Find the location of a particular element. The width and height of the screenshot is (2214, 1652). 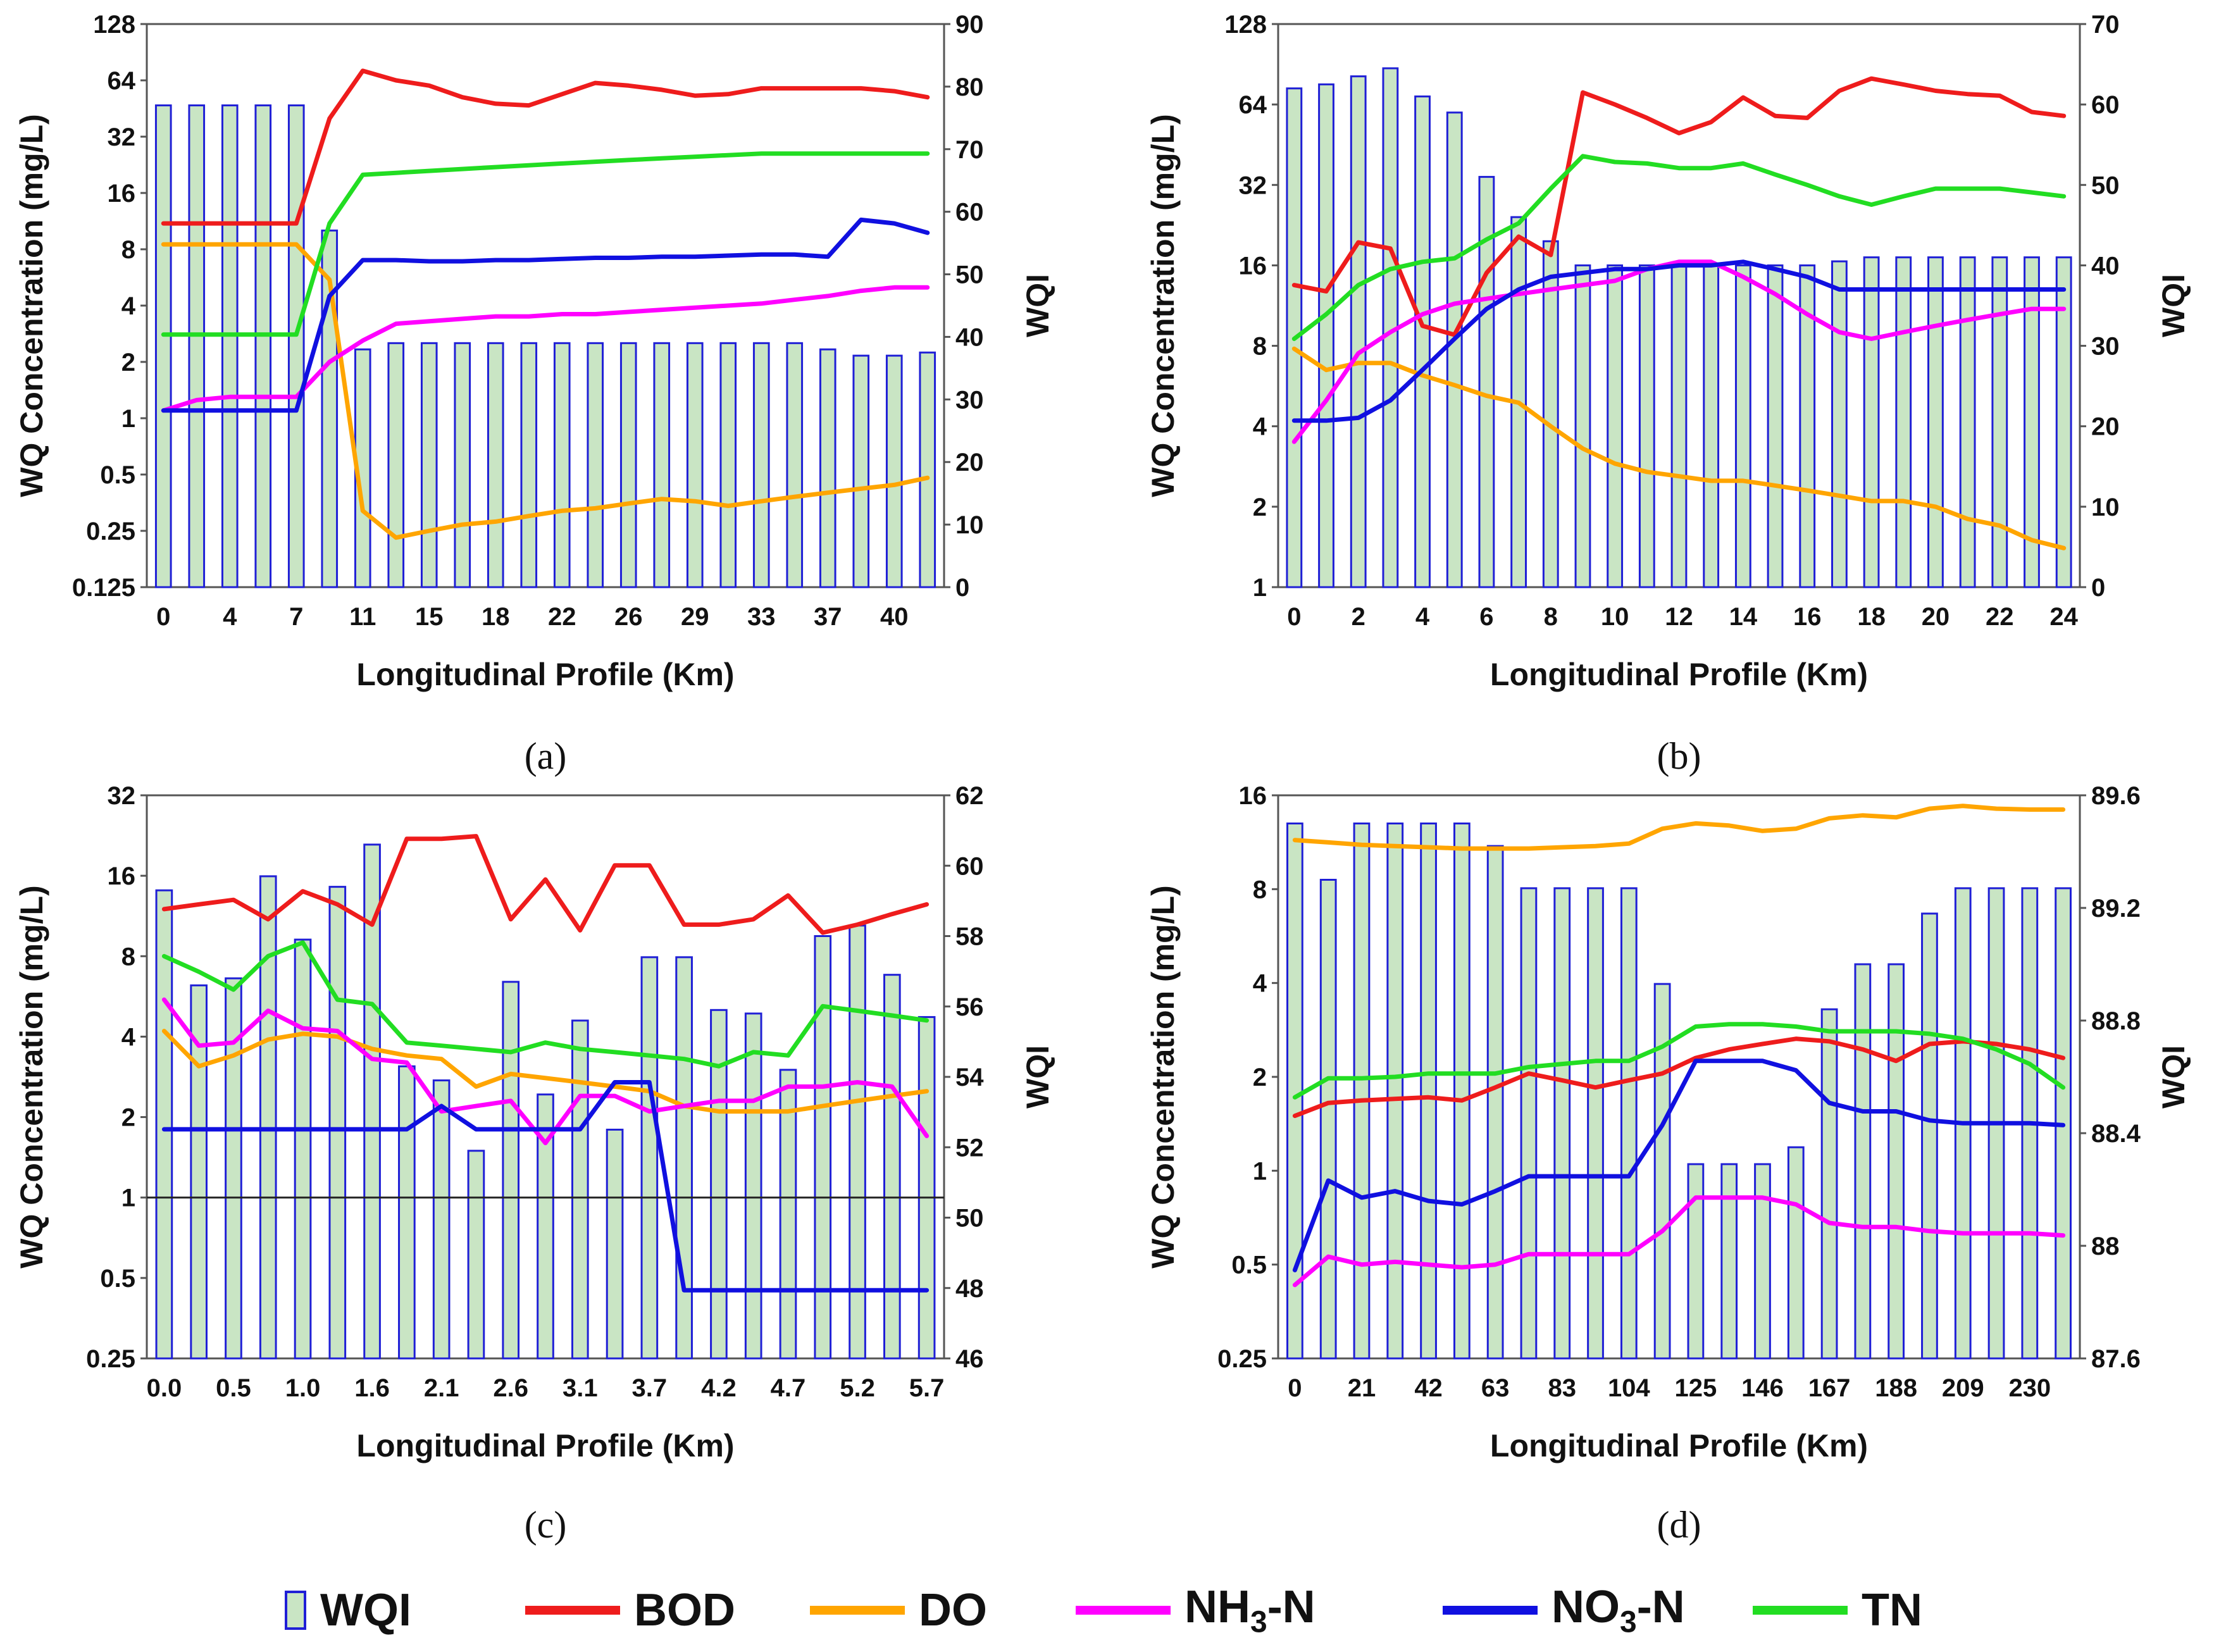

x-tick-label: 83 is located at coordinates (1562, 1388).